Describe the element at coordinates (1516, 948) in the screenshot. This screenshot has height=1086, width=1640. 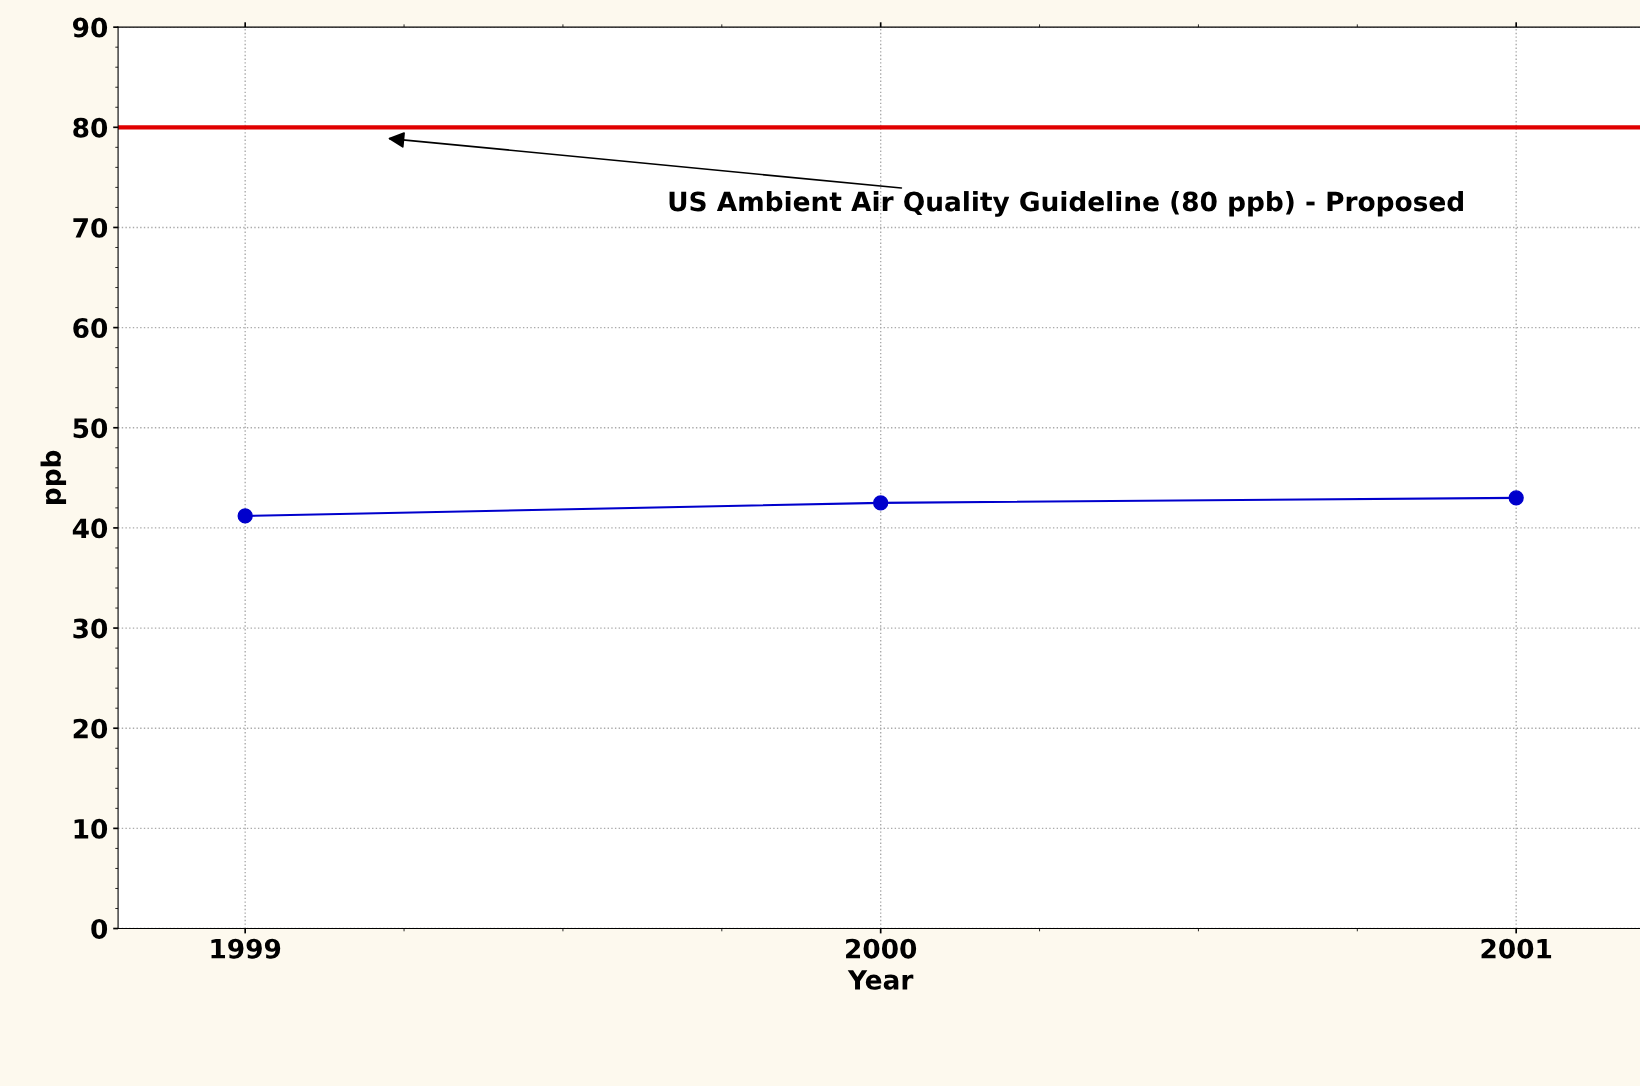
I see `x-tick-label: 2001` at that location.